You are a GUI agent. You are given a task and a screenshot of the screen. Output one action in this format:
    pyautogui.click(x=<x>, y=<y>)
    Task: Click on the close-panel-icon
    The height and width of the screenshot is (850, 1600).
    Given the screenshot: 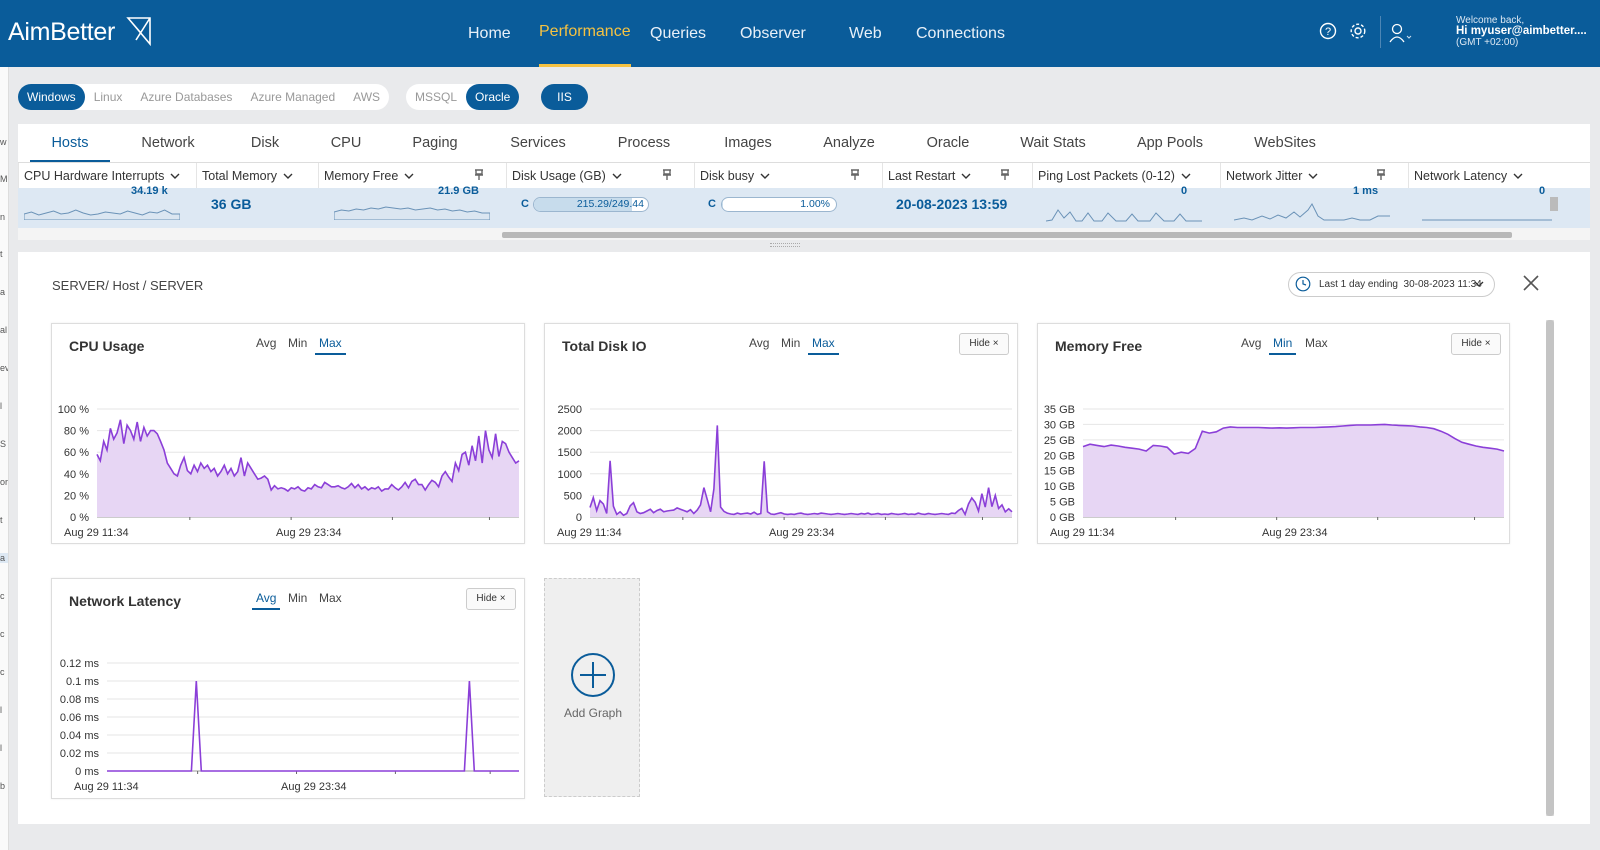 What is the action you would take?
    pyautogui.click(x=1531, y=283)
    